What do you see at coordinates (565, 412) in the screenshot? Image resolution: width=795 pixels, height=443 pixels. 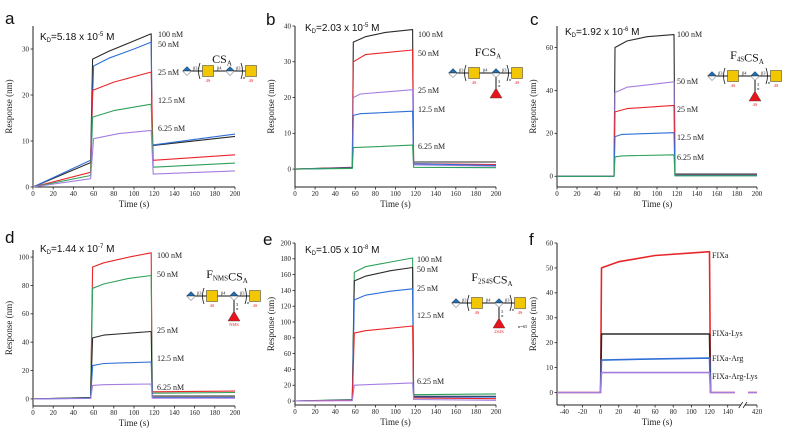 I see `x-tick-label: -40` at bounding box center [565, 412].